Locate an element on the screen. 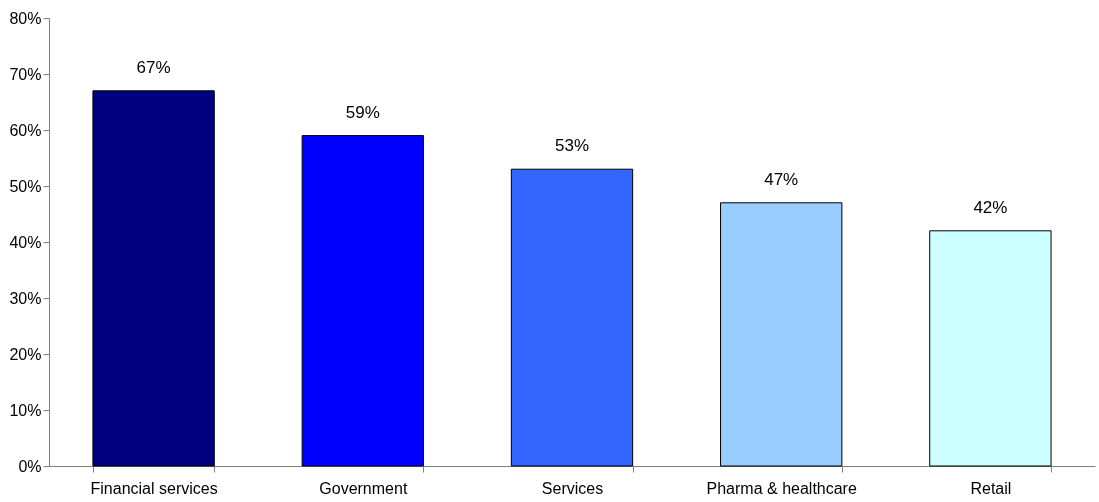  x-tick-label: Services is located at coordinates (572, 488).